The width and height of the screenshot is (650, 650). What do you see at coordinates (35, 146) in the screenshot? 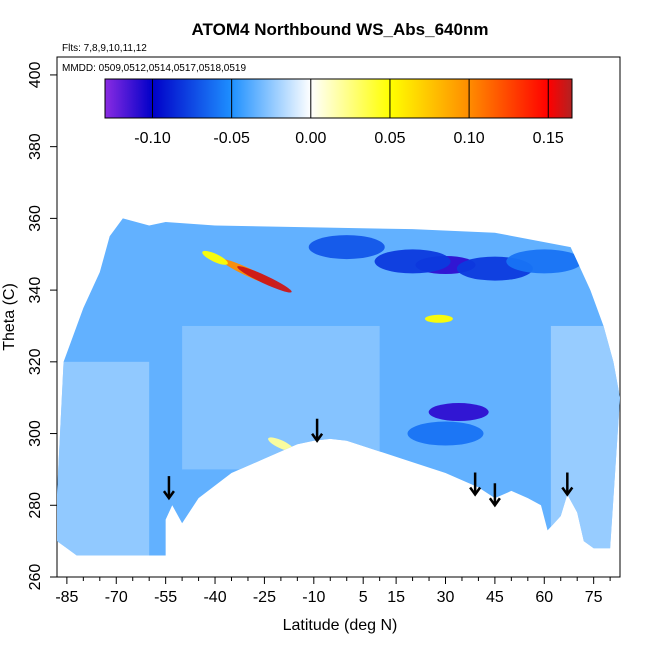
I see `y-tick-label: 380` at bounding box center [35, 146].